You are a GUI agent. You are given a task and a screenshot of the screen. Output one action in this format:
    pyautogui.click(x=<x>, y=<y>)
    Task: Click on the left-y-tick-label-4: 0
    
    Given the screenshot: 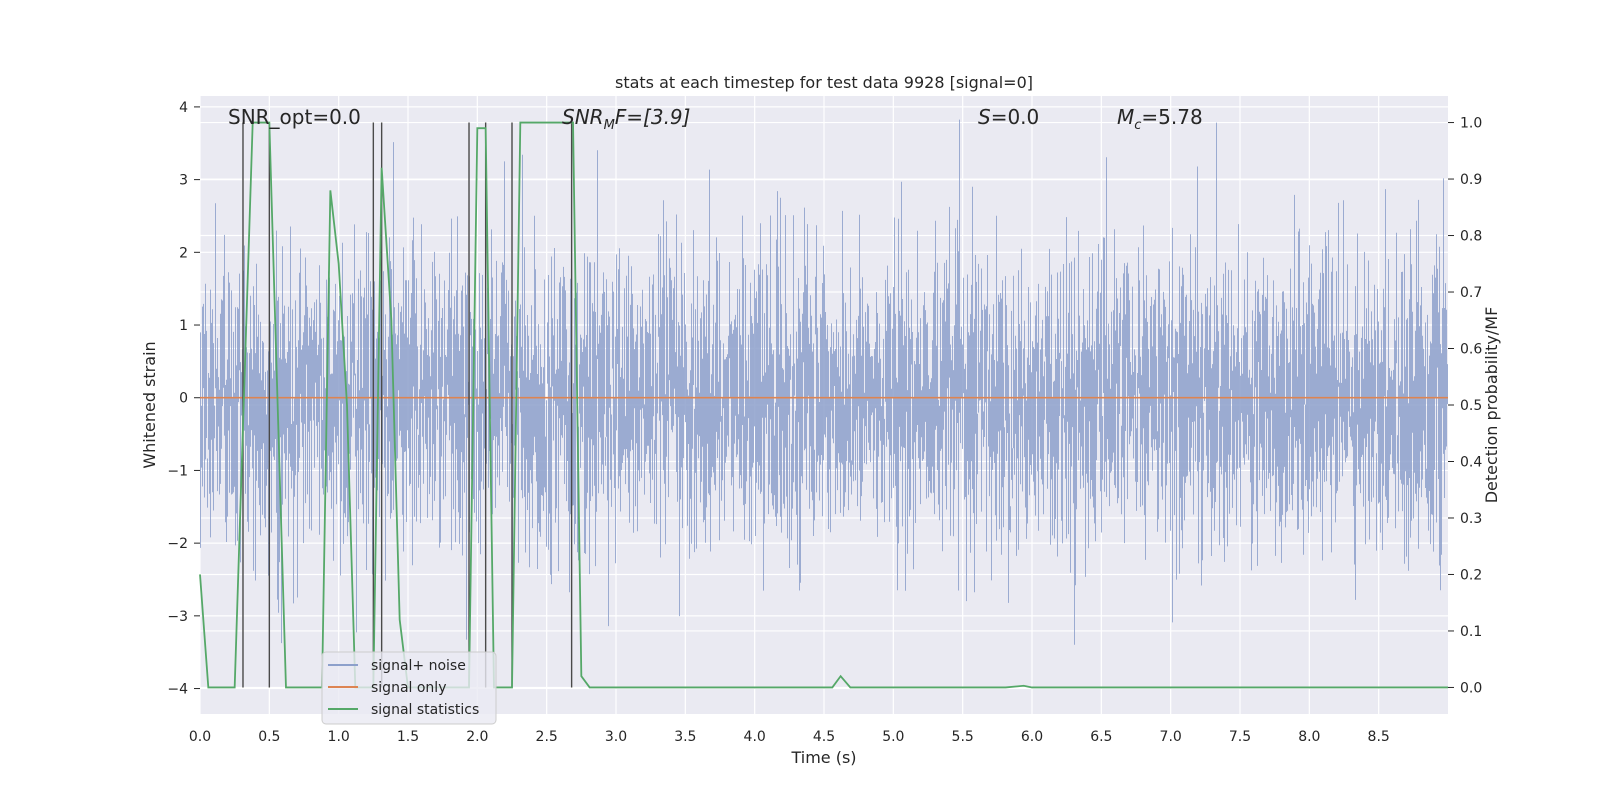 What is the action you would take?
    pyautogui.click(x=183, y=399)
    